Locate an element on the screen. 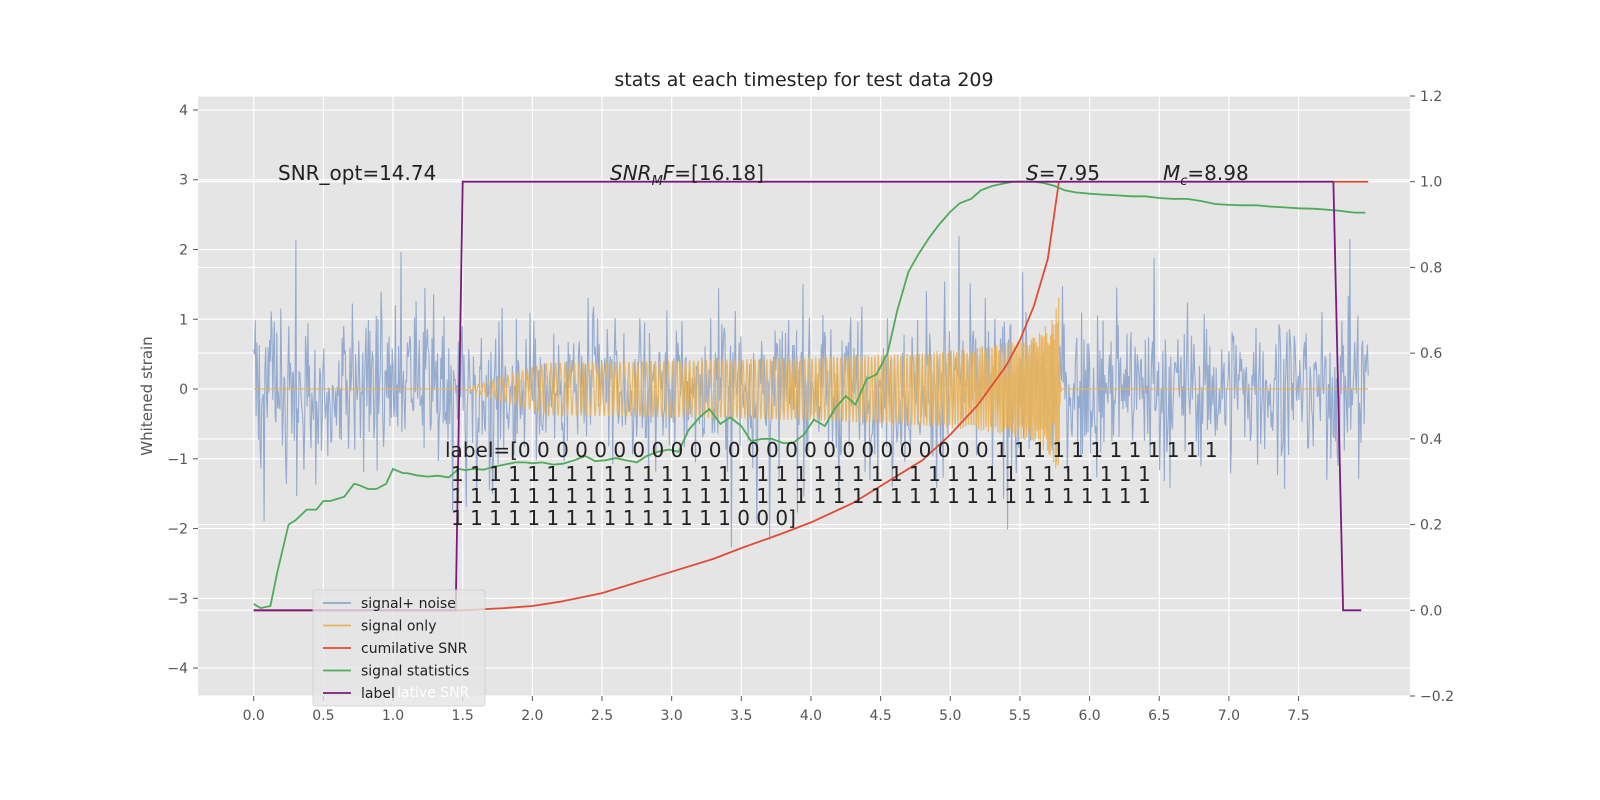  y-tick-label: 1 is located at coordinates (183, 320).